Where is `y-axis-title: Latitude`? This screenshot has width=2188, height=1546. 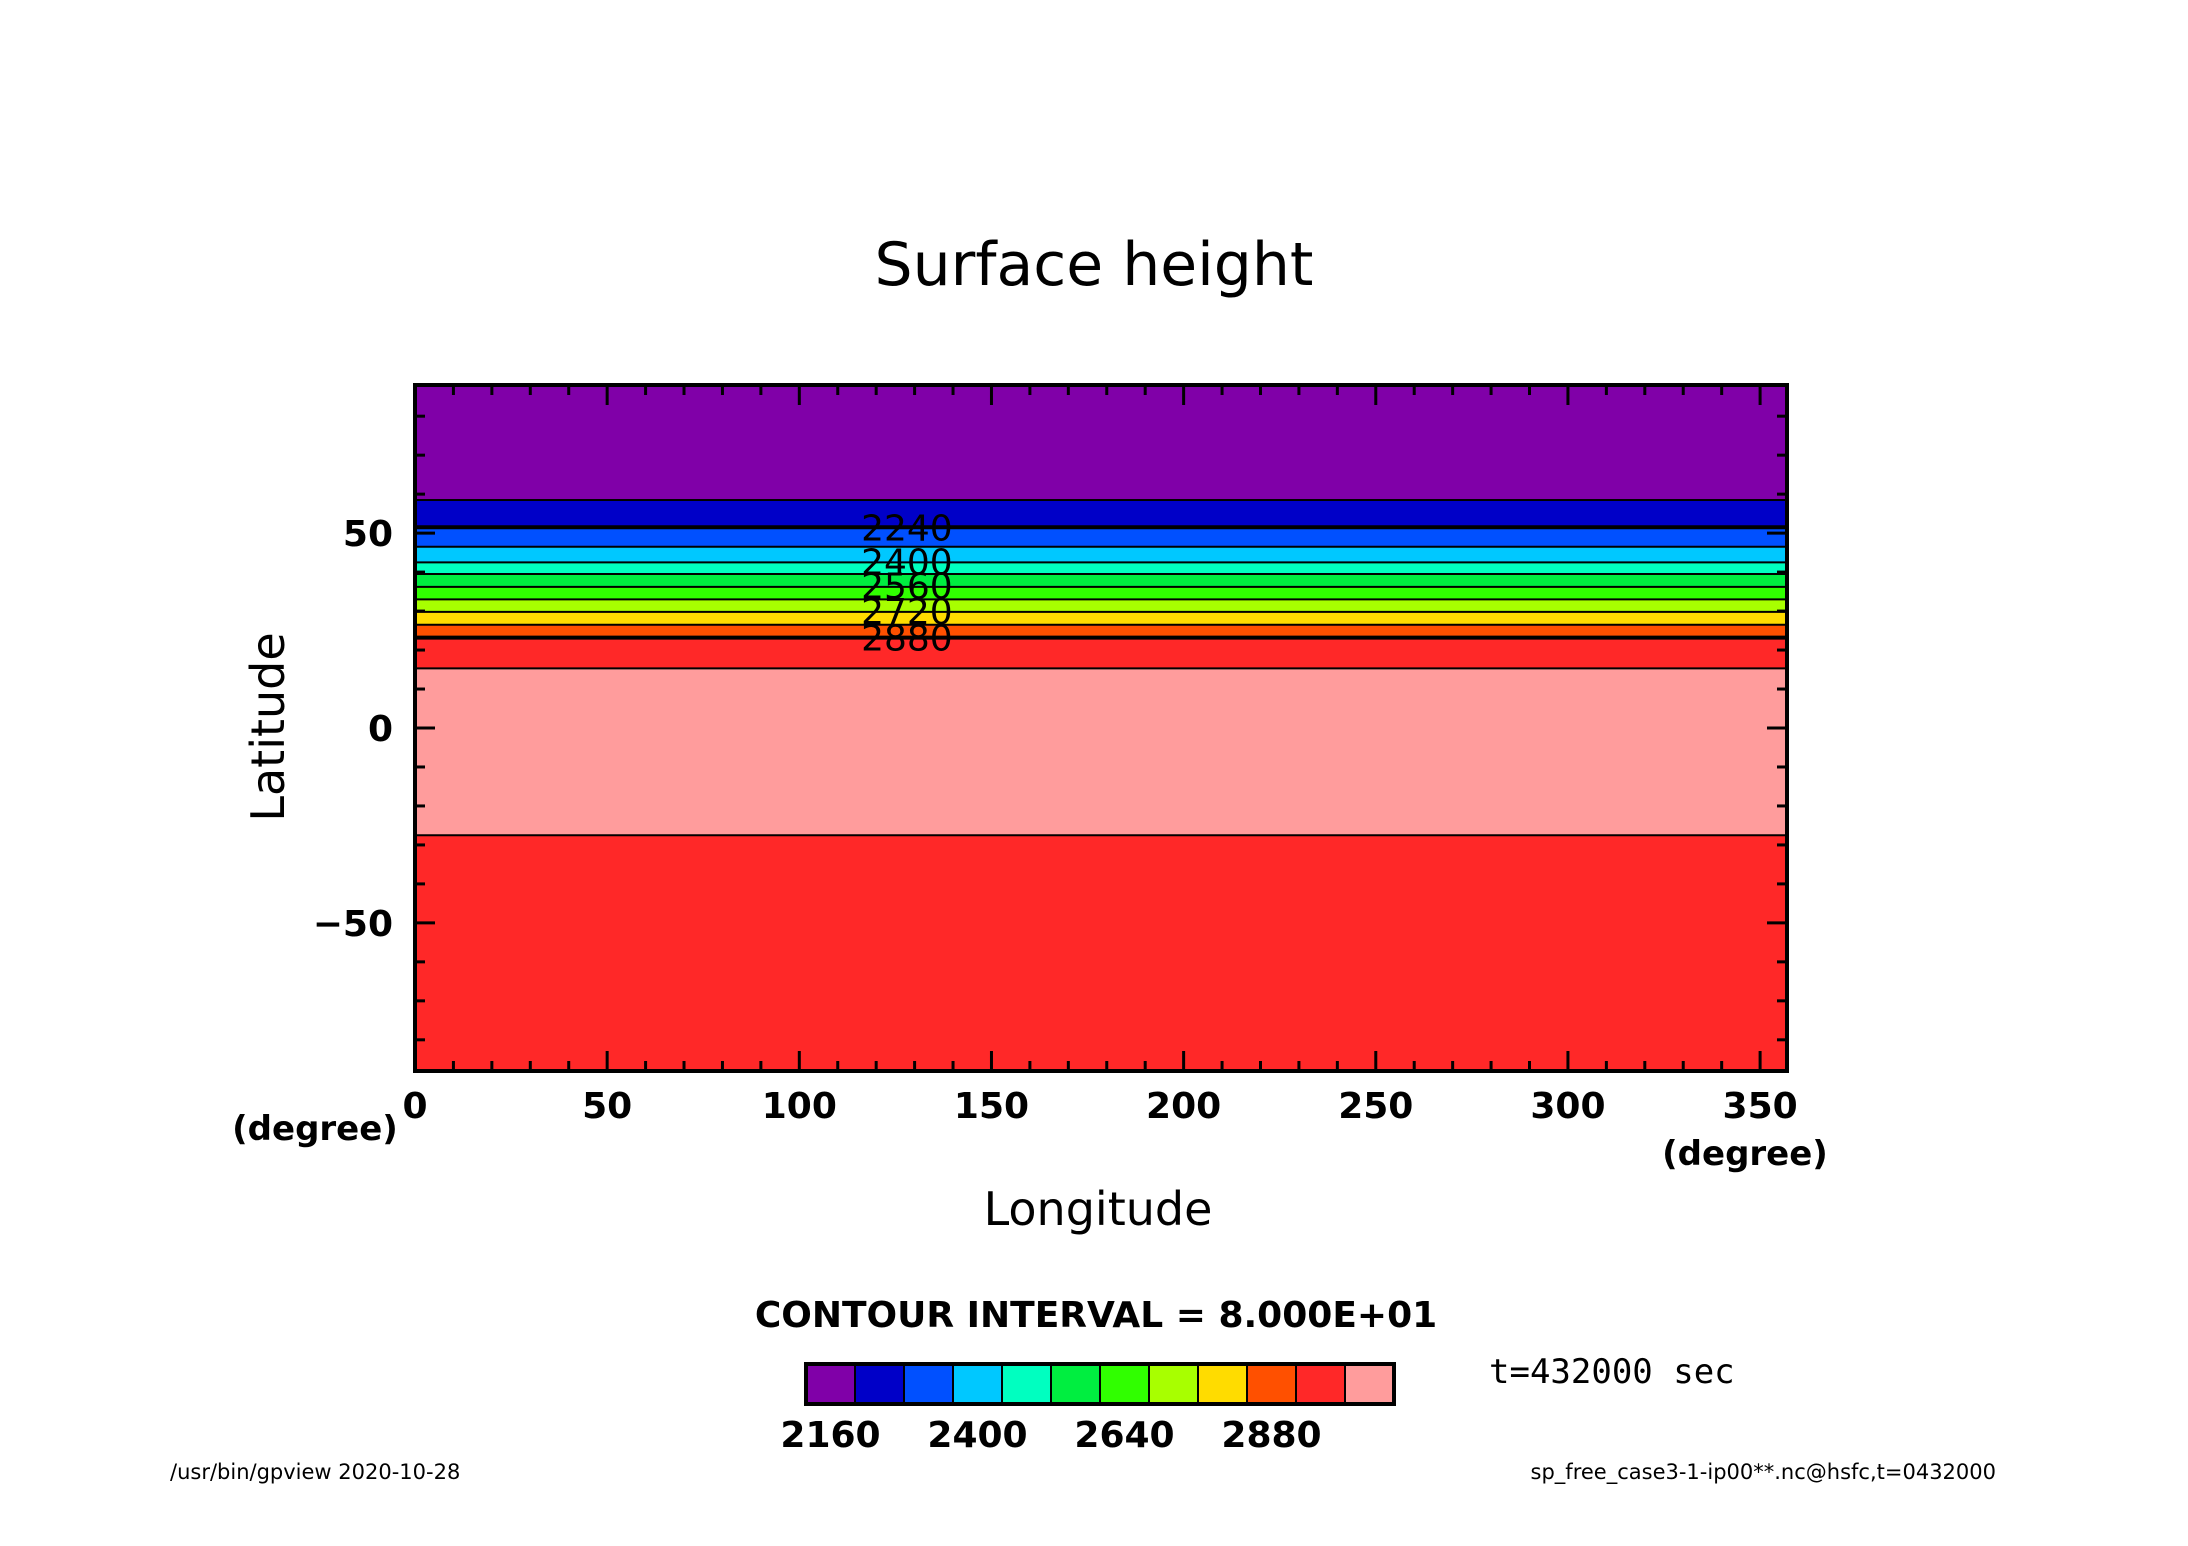 y-axis-title: Latitude is located at coordinates (268, 726).